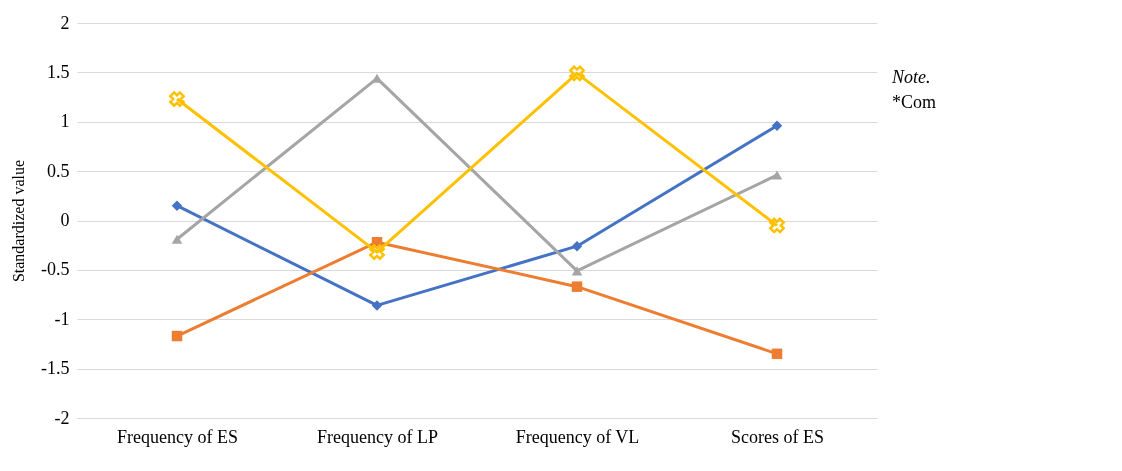  What do you see at coordinates (62, 417) in the screenshot?
I see `y-tick-label: -2` at bounding box center [62, 417].